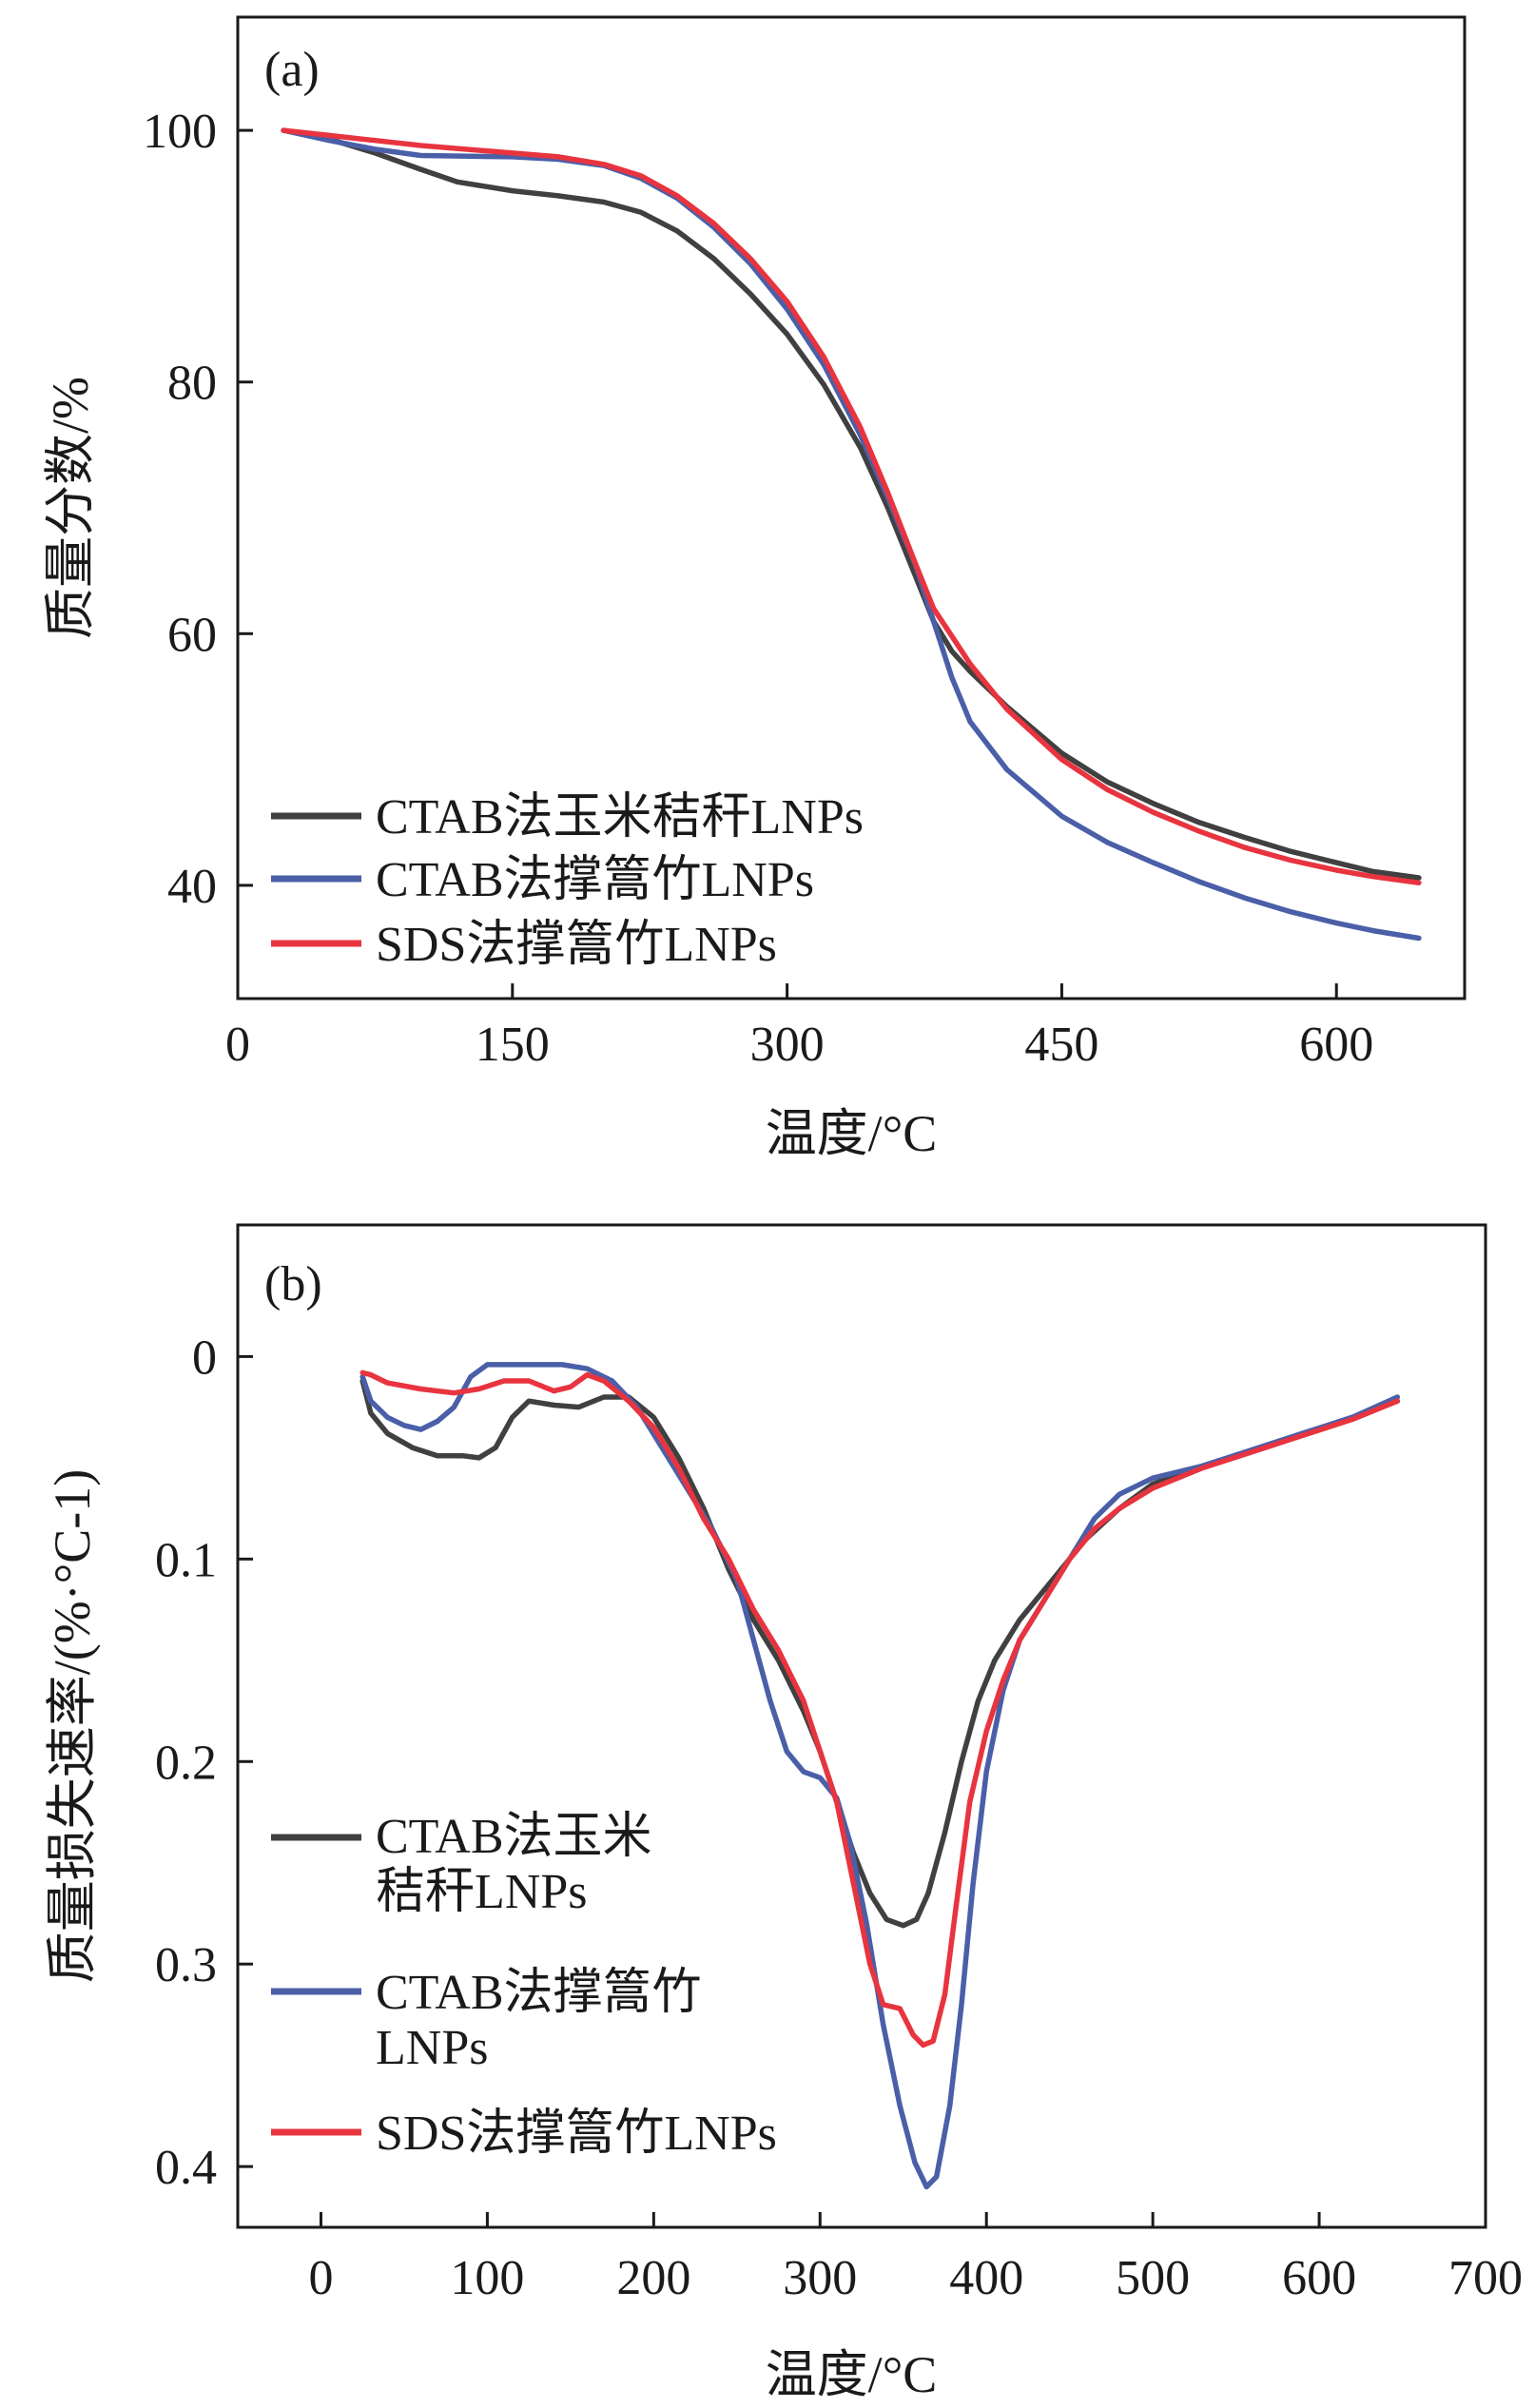 This screenshot has height=2408, width=1535. What do you see at coordinates (292, 70) in the screenshot?
I see `panel-a-label: (a)` at bounding box center [292, 70].